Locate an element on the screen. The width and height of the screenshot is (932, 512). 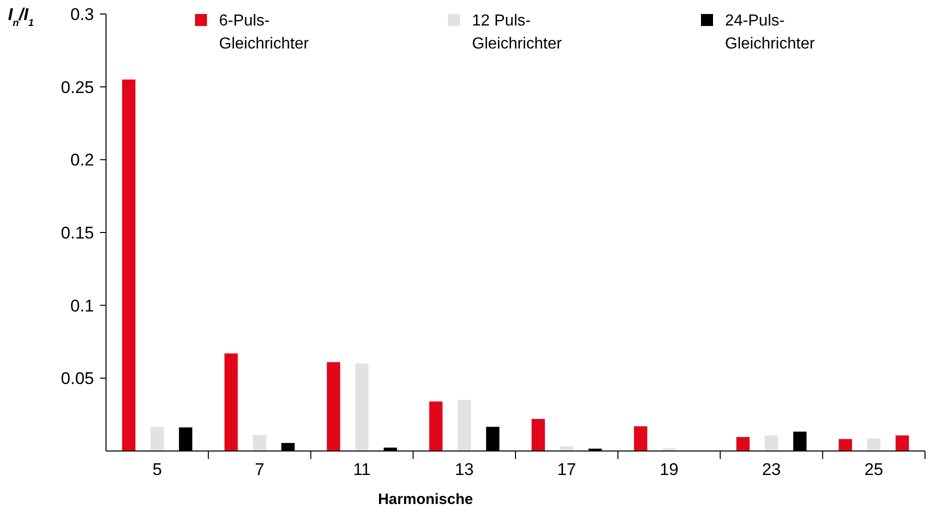
legend-label: 24-Puls-Gleichrichter is located at coordinates (770, 32).